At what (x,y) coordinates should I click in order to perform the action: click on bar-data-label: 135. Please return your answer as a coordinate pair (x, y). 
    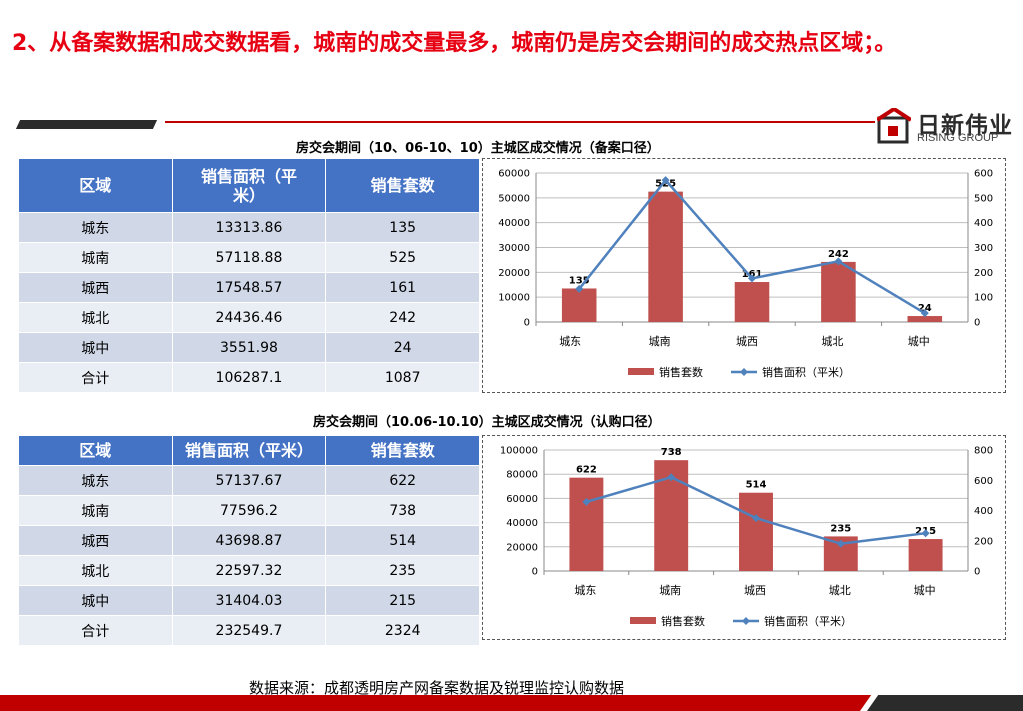
    Looking at the image, I should click on (579, 280).